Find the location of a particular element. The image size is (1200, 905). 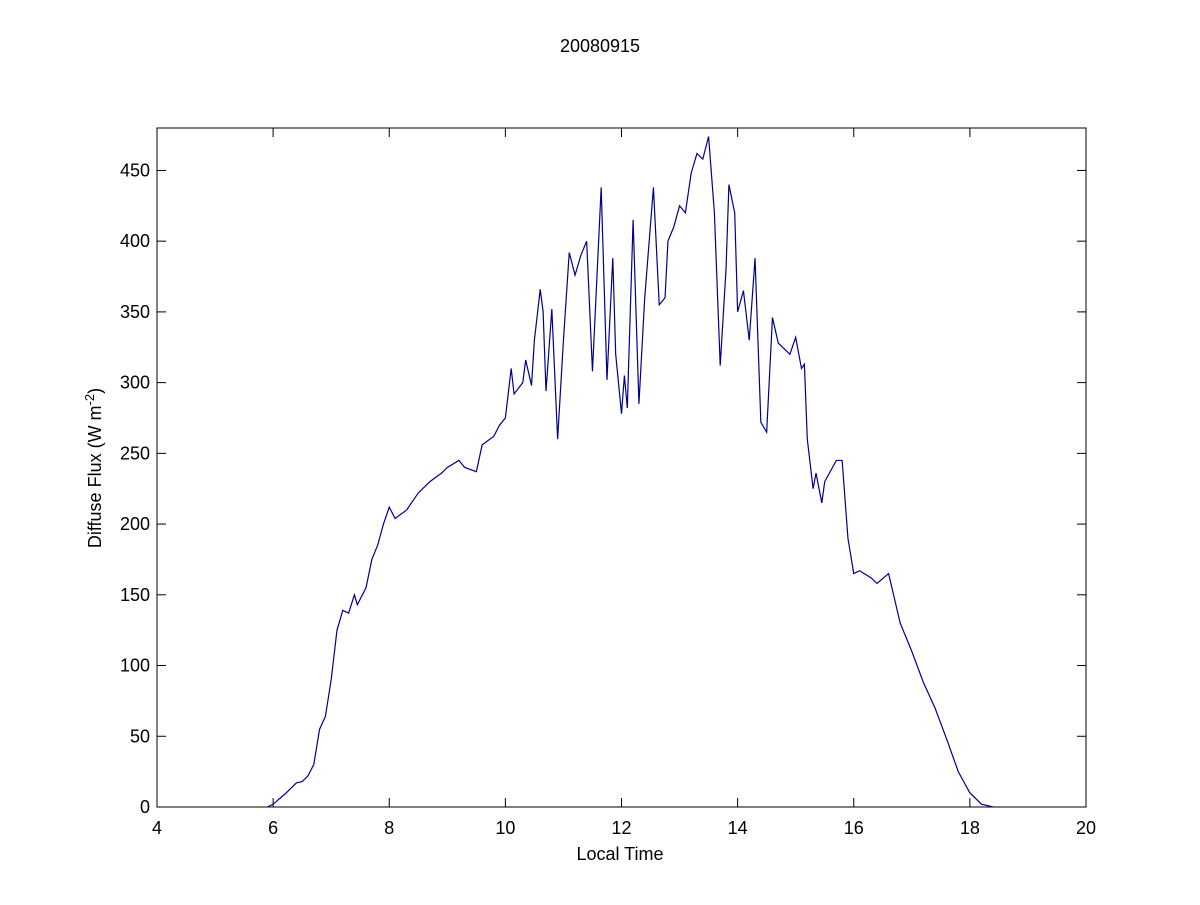

y-tick-label: 50 is located at coordinates (140, 736).